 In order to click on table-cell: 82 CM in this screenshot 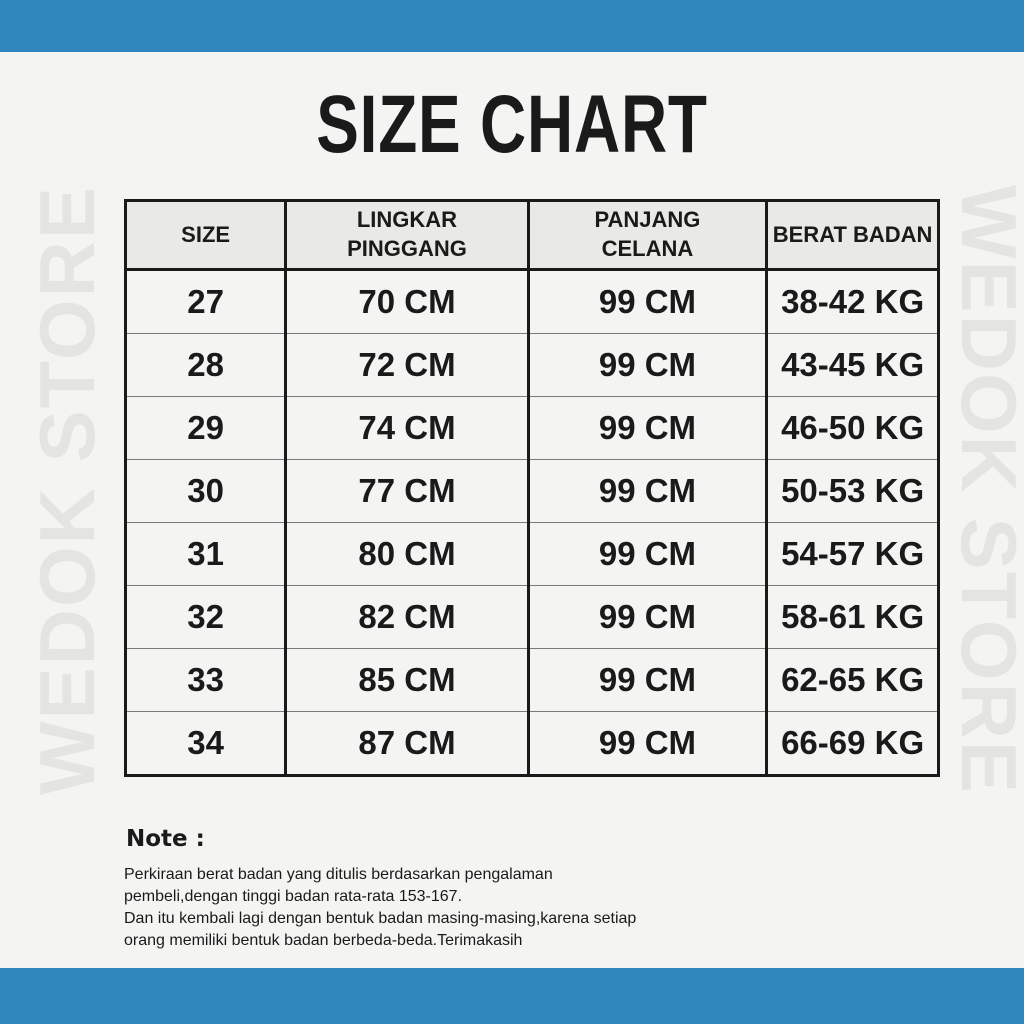, I will do `click(407, 617)`.